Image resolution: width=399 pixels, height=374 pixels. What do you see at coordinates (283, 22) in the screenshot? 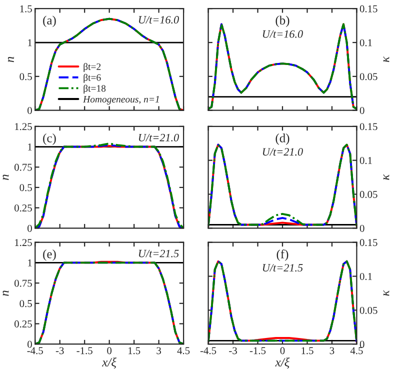
I see `annotation: (b)` at bounding box center [283, 22].